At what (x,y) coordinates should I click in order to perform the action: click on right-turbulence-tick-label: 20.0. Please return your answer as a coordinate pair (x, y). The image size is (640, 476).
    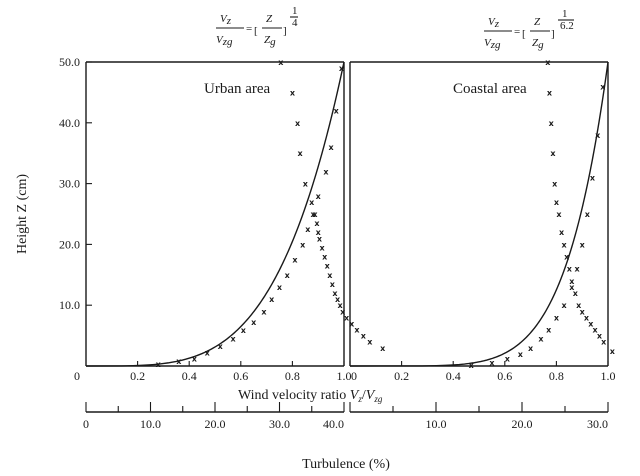
    Looking at the image, I should click on (522, 424).